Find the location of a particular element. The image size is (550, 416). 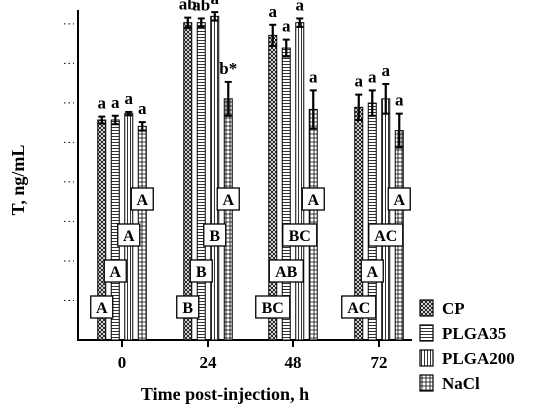

significance-label: b* is located at coordinates (228, 68).